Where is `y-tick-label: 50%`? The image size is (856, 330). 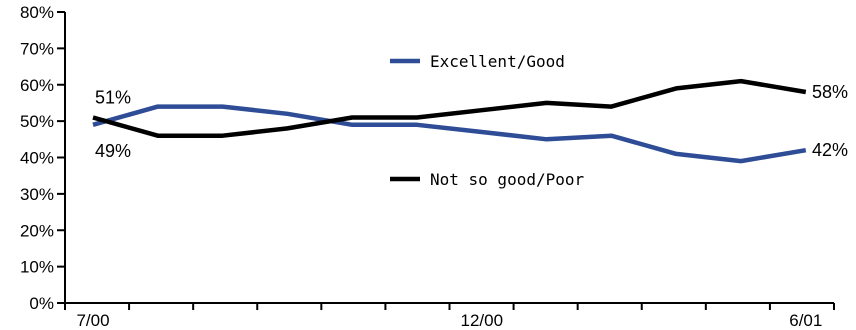 y-tick-label: 50% is located at coordinates (37, 121).